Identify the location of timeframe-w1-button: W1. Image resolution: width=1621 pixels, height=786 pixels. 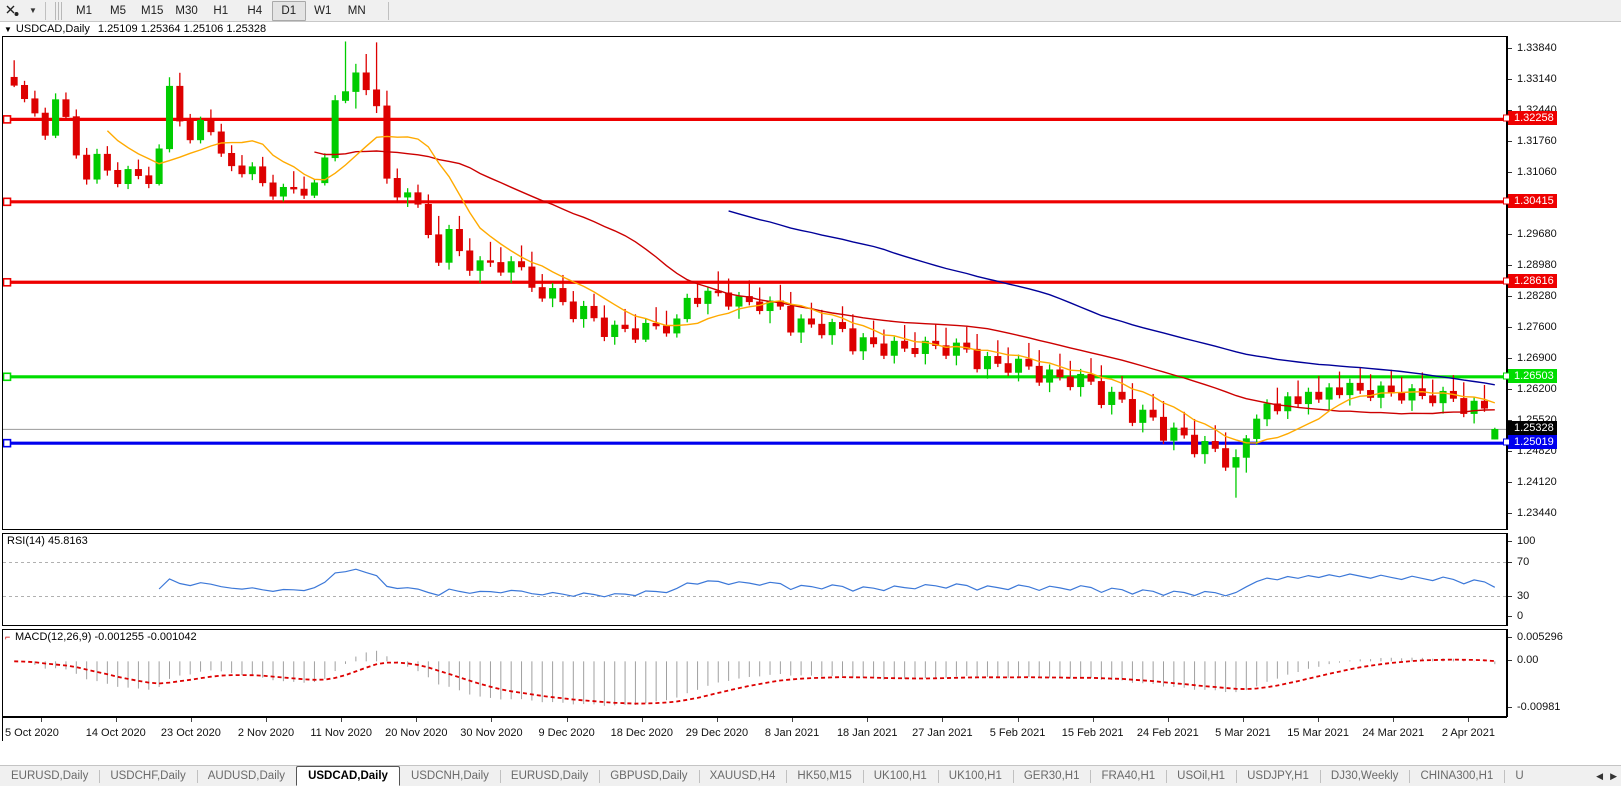
(323, 10).